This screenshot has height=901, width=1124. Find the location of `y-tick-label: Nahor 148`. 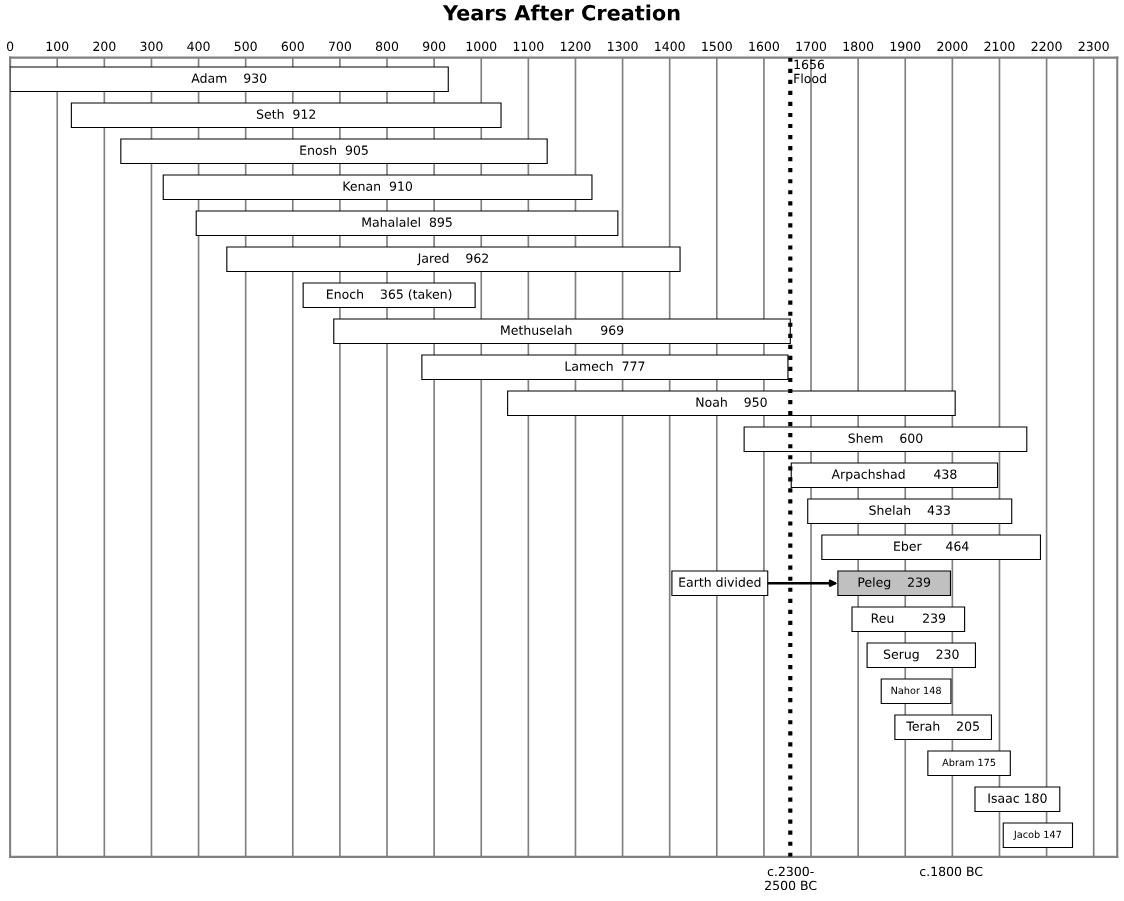

y-tick-label: Nahor 148 is located at coordinates (916, 690).